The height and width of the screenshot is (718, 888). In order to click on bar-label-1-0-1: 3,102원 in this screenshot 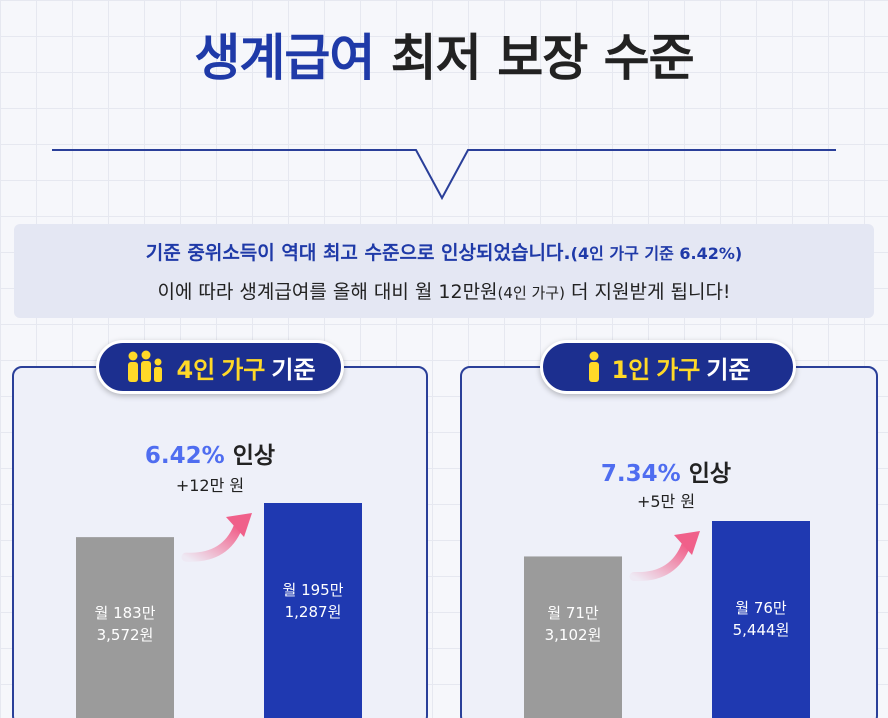, I will do `click(573, 635)`.